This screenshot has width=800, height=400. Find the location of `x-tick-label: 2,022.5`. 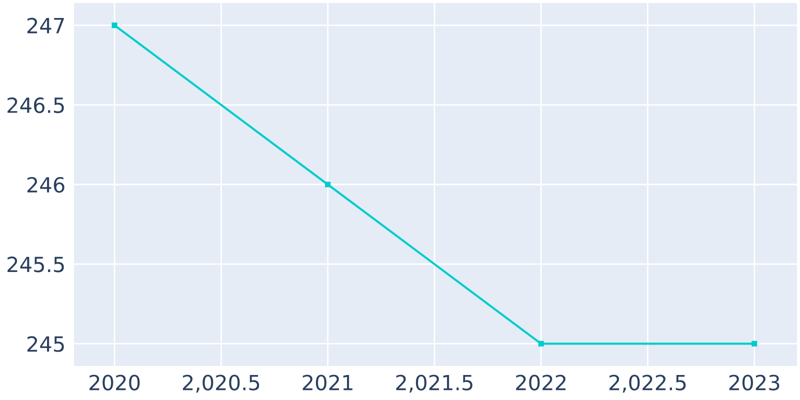

x-tick-label: 2,022.5 is located at coordinates (647, 383).